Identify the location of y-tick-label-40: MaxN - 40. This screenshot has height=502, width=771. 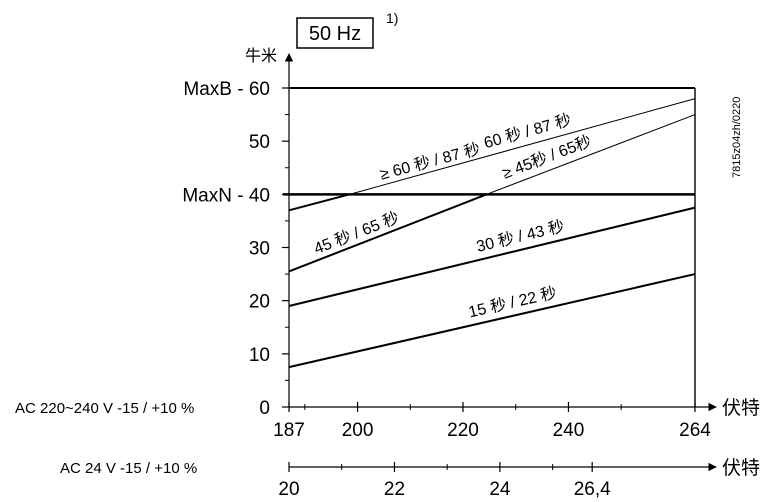
(226, 195).